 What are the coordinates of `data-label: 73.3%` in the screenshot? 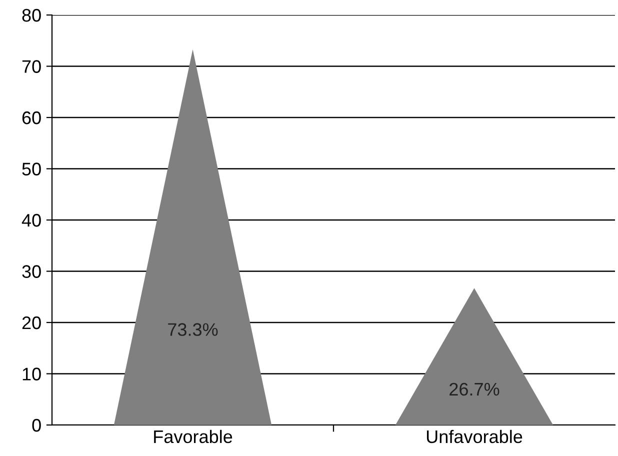 It's located at (193, 329).